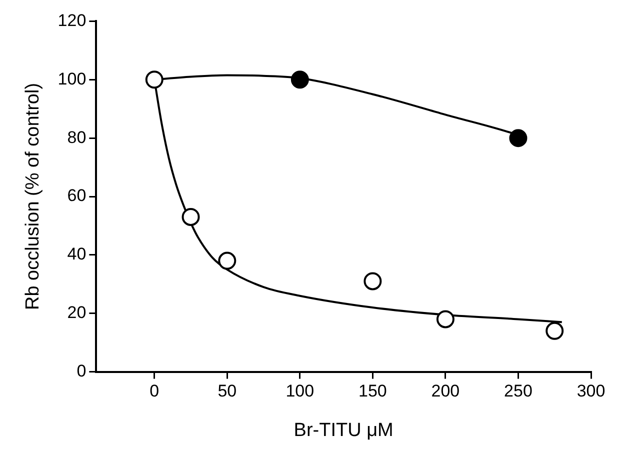  What do you see at coordinates (155, 391) in the screenshot?
I see `x-tick-label: 0` at bounding box center [155, 391].